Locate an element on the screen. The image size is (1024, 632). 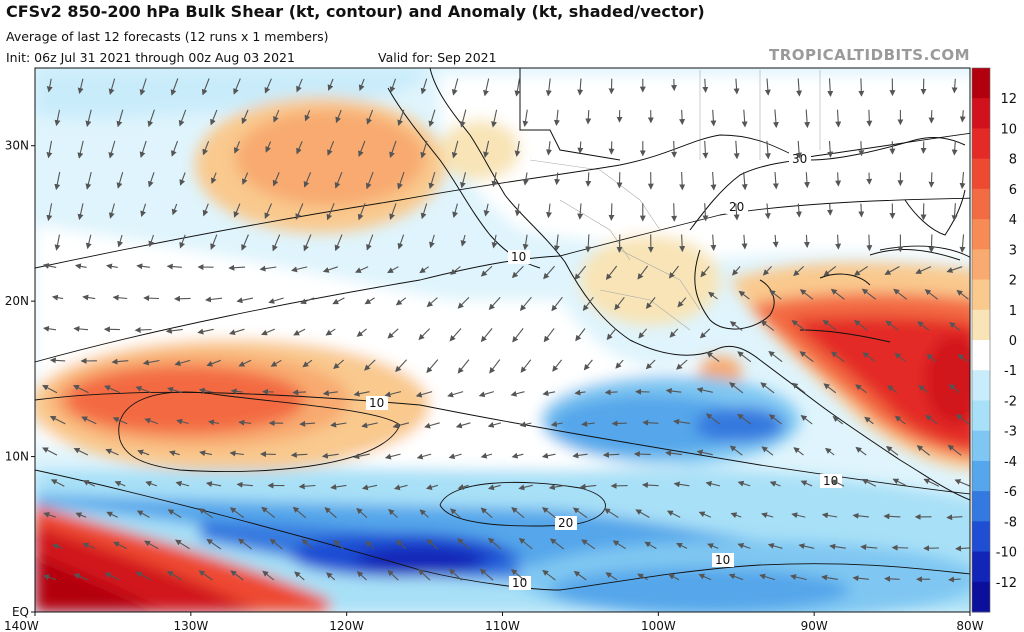
lon-label: 130W is located at coordinates (190, 625).